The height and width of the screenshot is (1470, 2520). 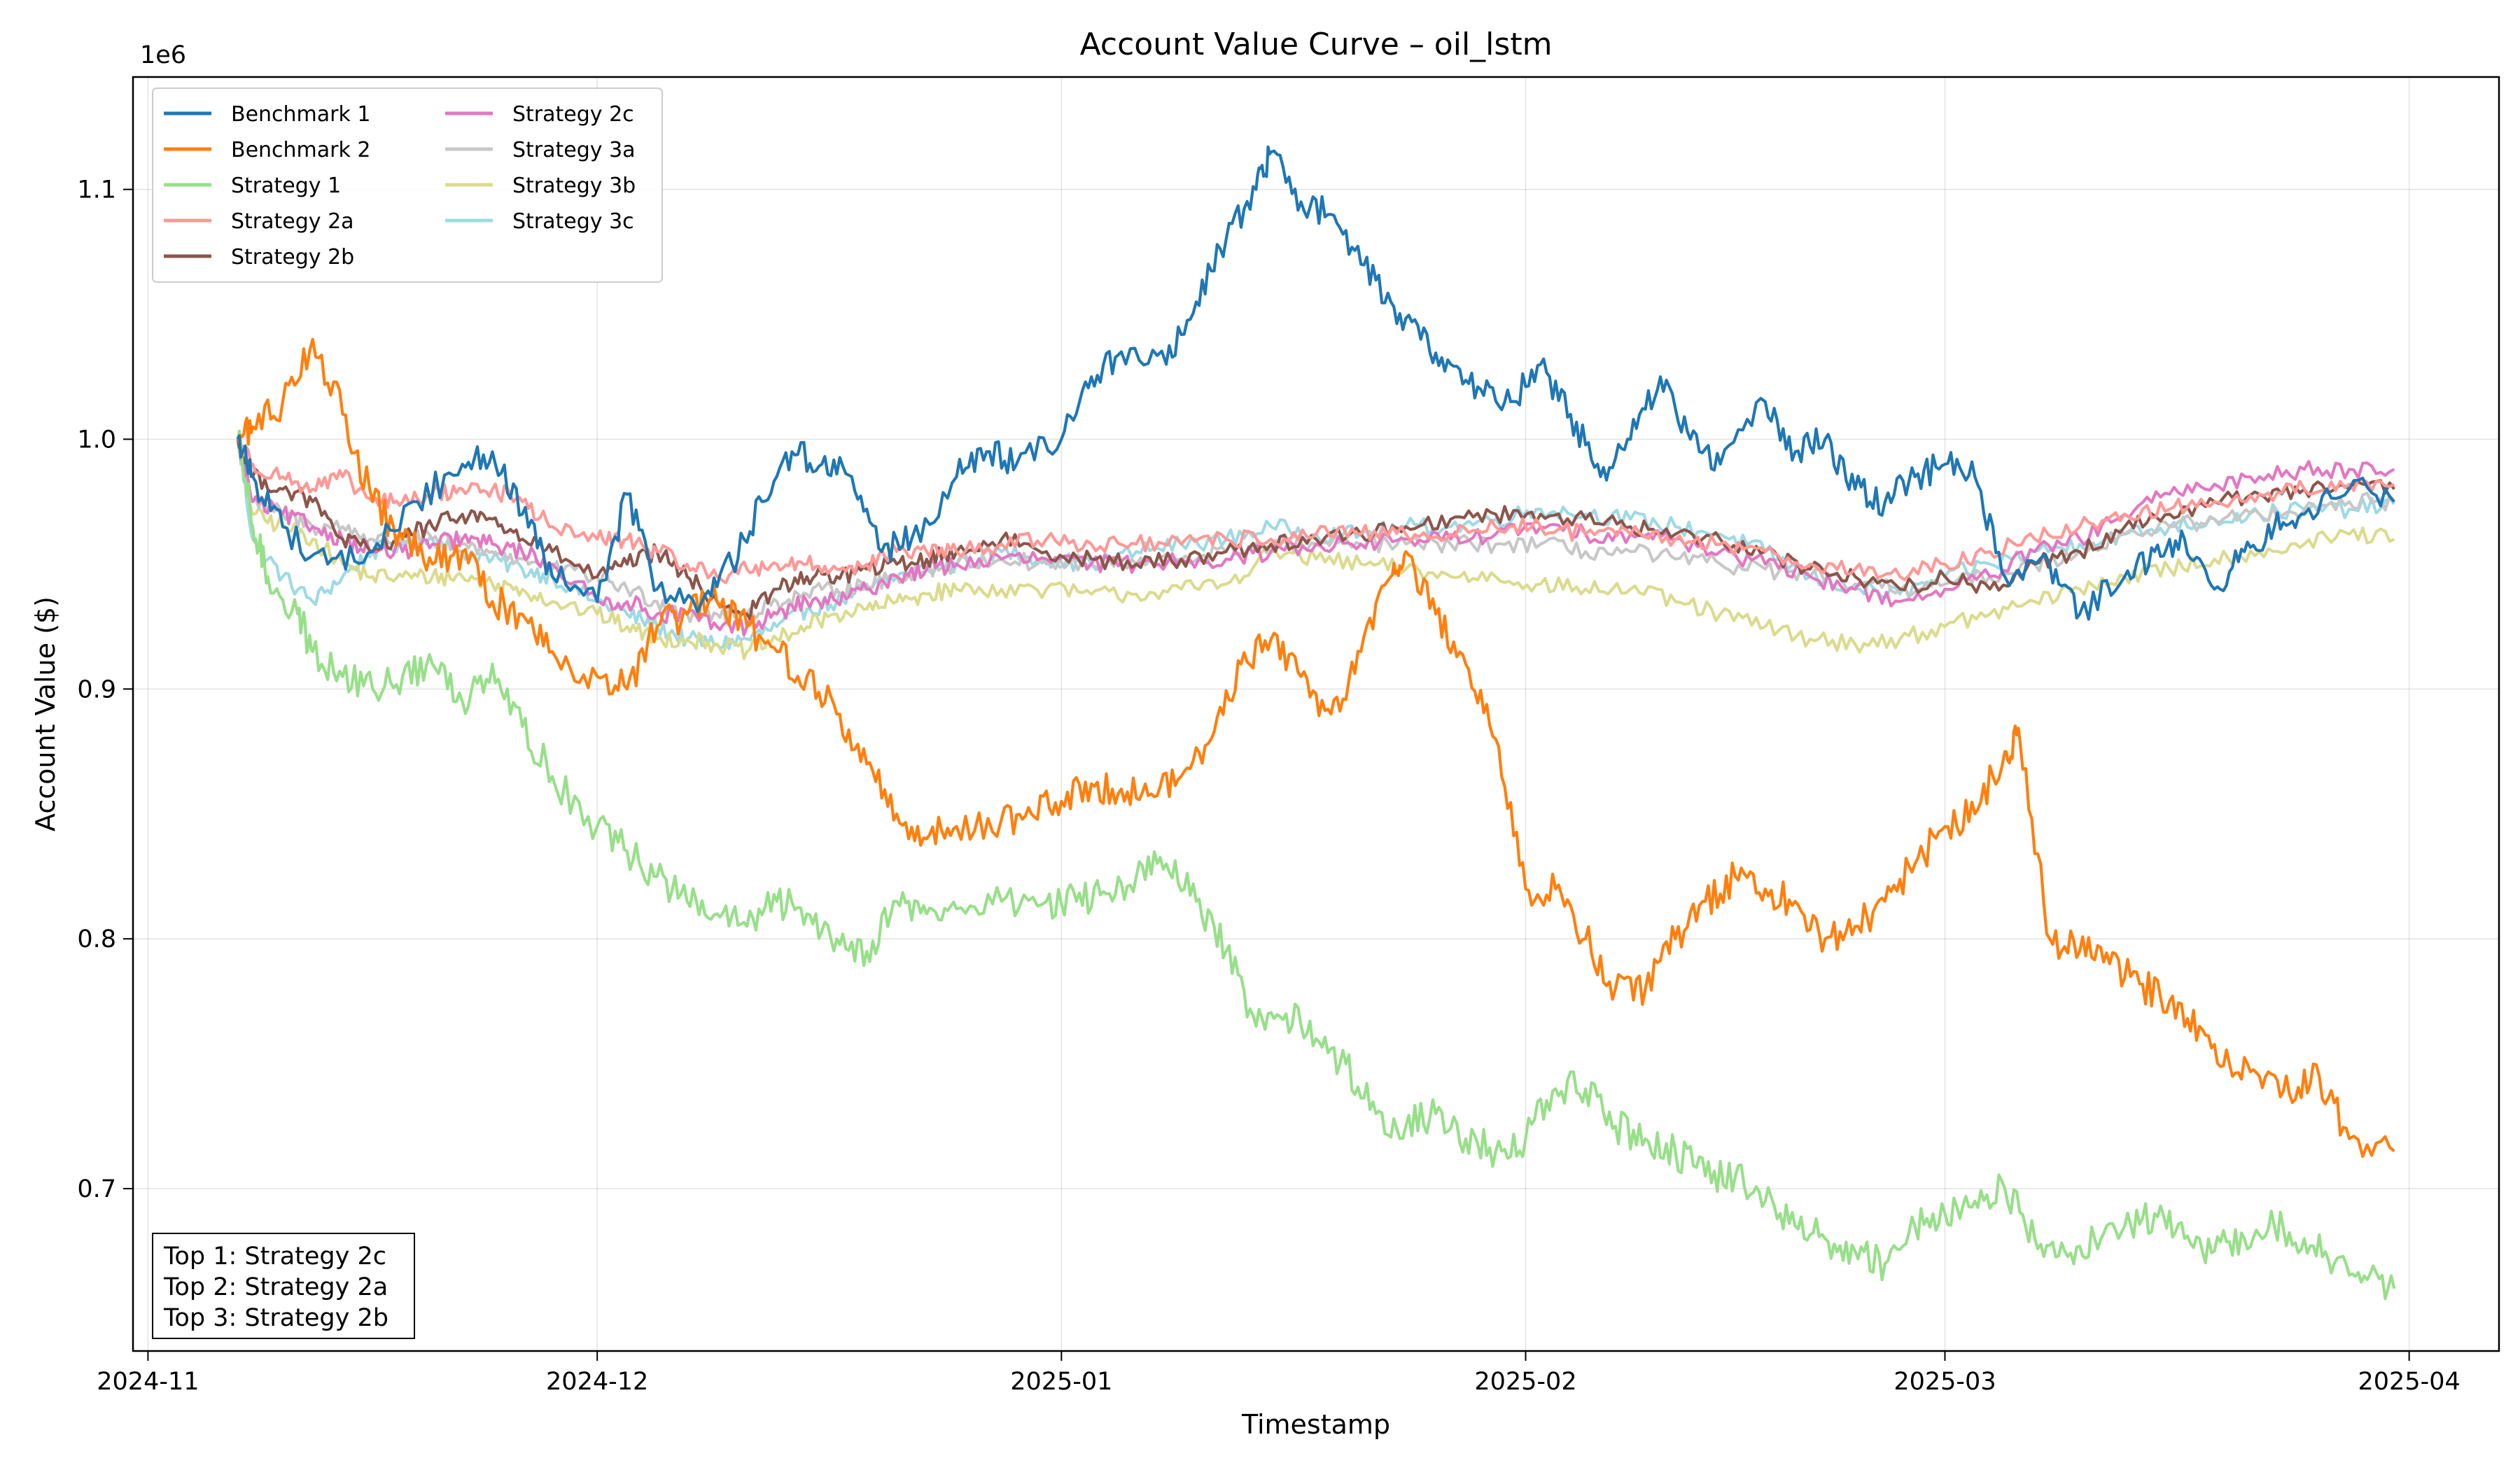 What do you see at coordinates (275, 1318) in the screenshot?
I see `top-strategies-line: Top 3: Strategy 2b` at bounding box center [275, 1318].